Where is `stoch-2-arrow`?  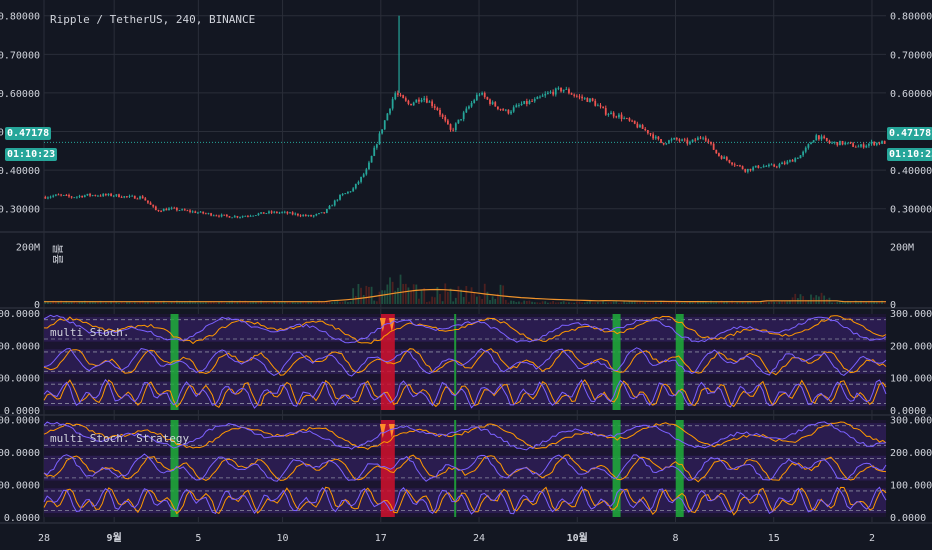
stoch-2-arrow is located at coordinates (382, 431).